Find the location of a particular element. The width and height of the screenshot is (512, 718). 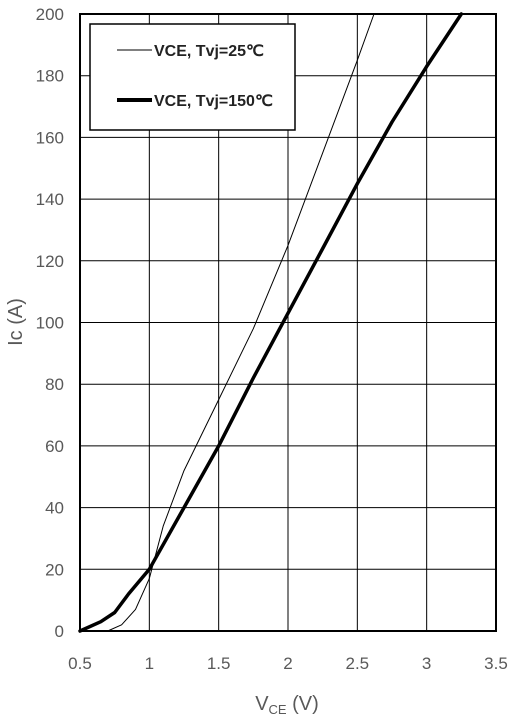

y-tick-label: 40 is located at coordinates (54, 508).